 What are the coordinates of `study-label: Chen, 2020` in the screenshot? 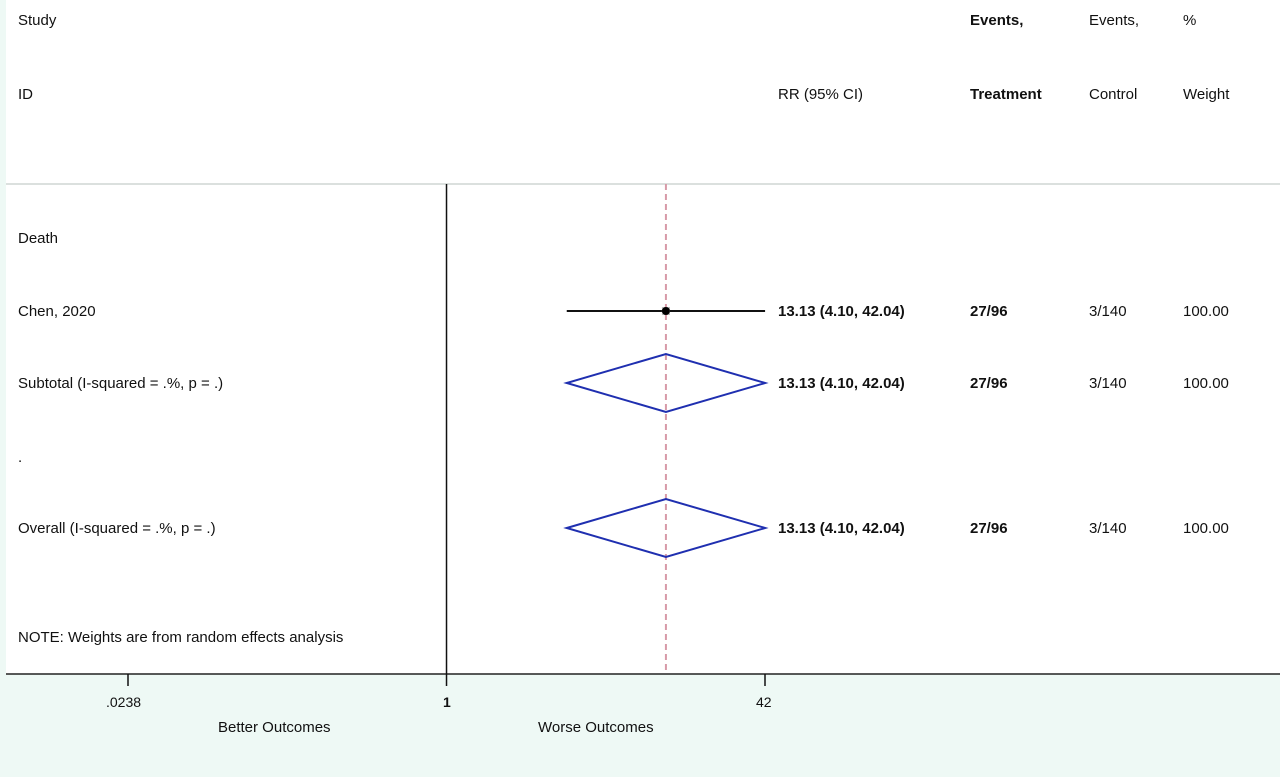 It's located at (57, 311).